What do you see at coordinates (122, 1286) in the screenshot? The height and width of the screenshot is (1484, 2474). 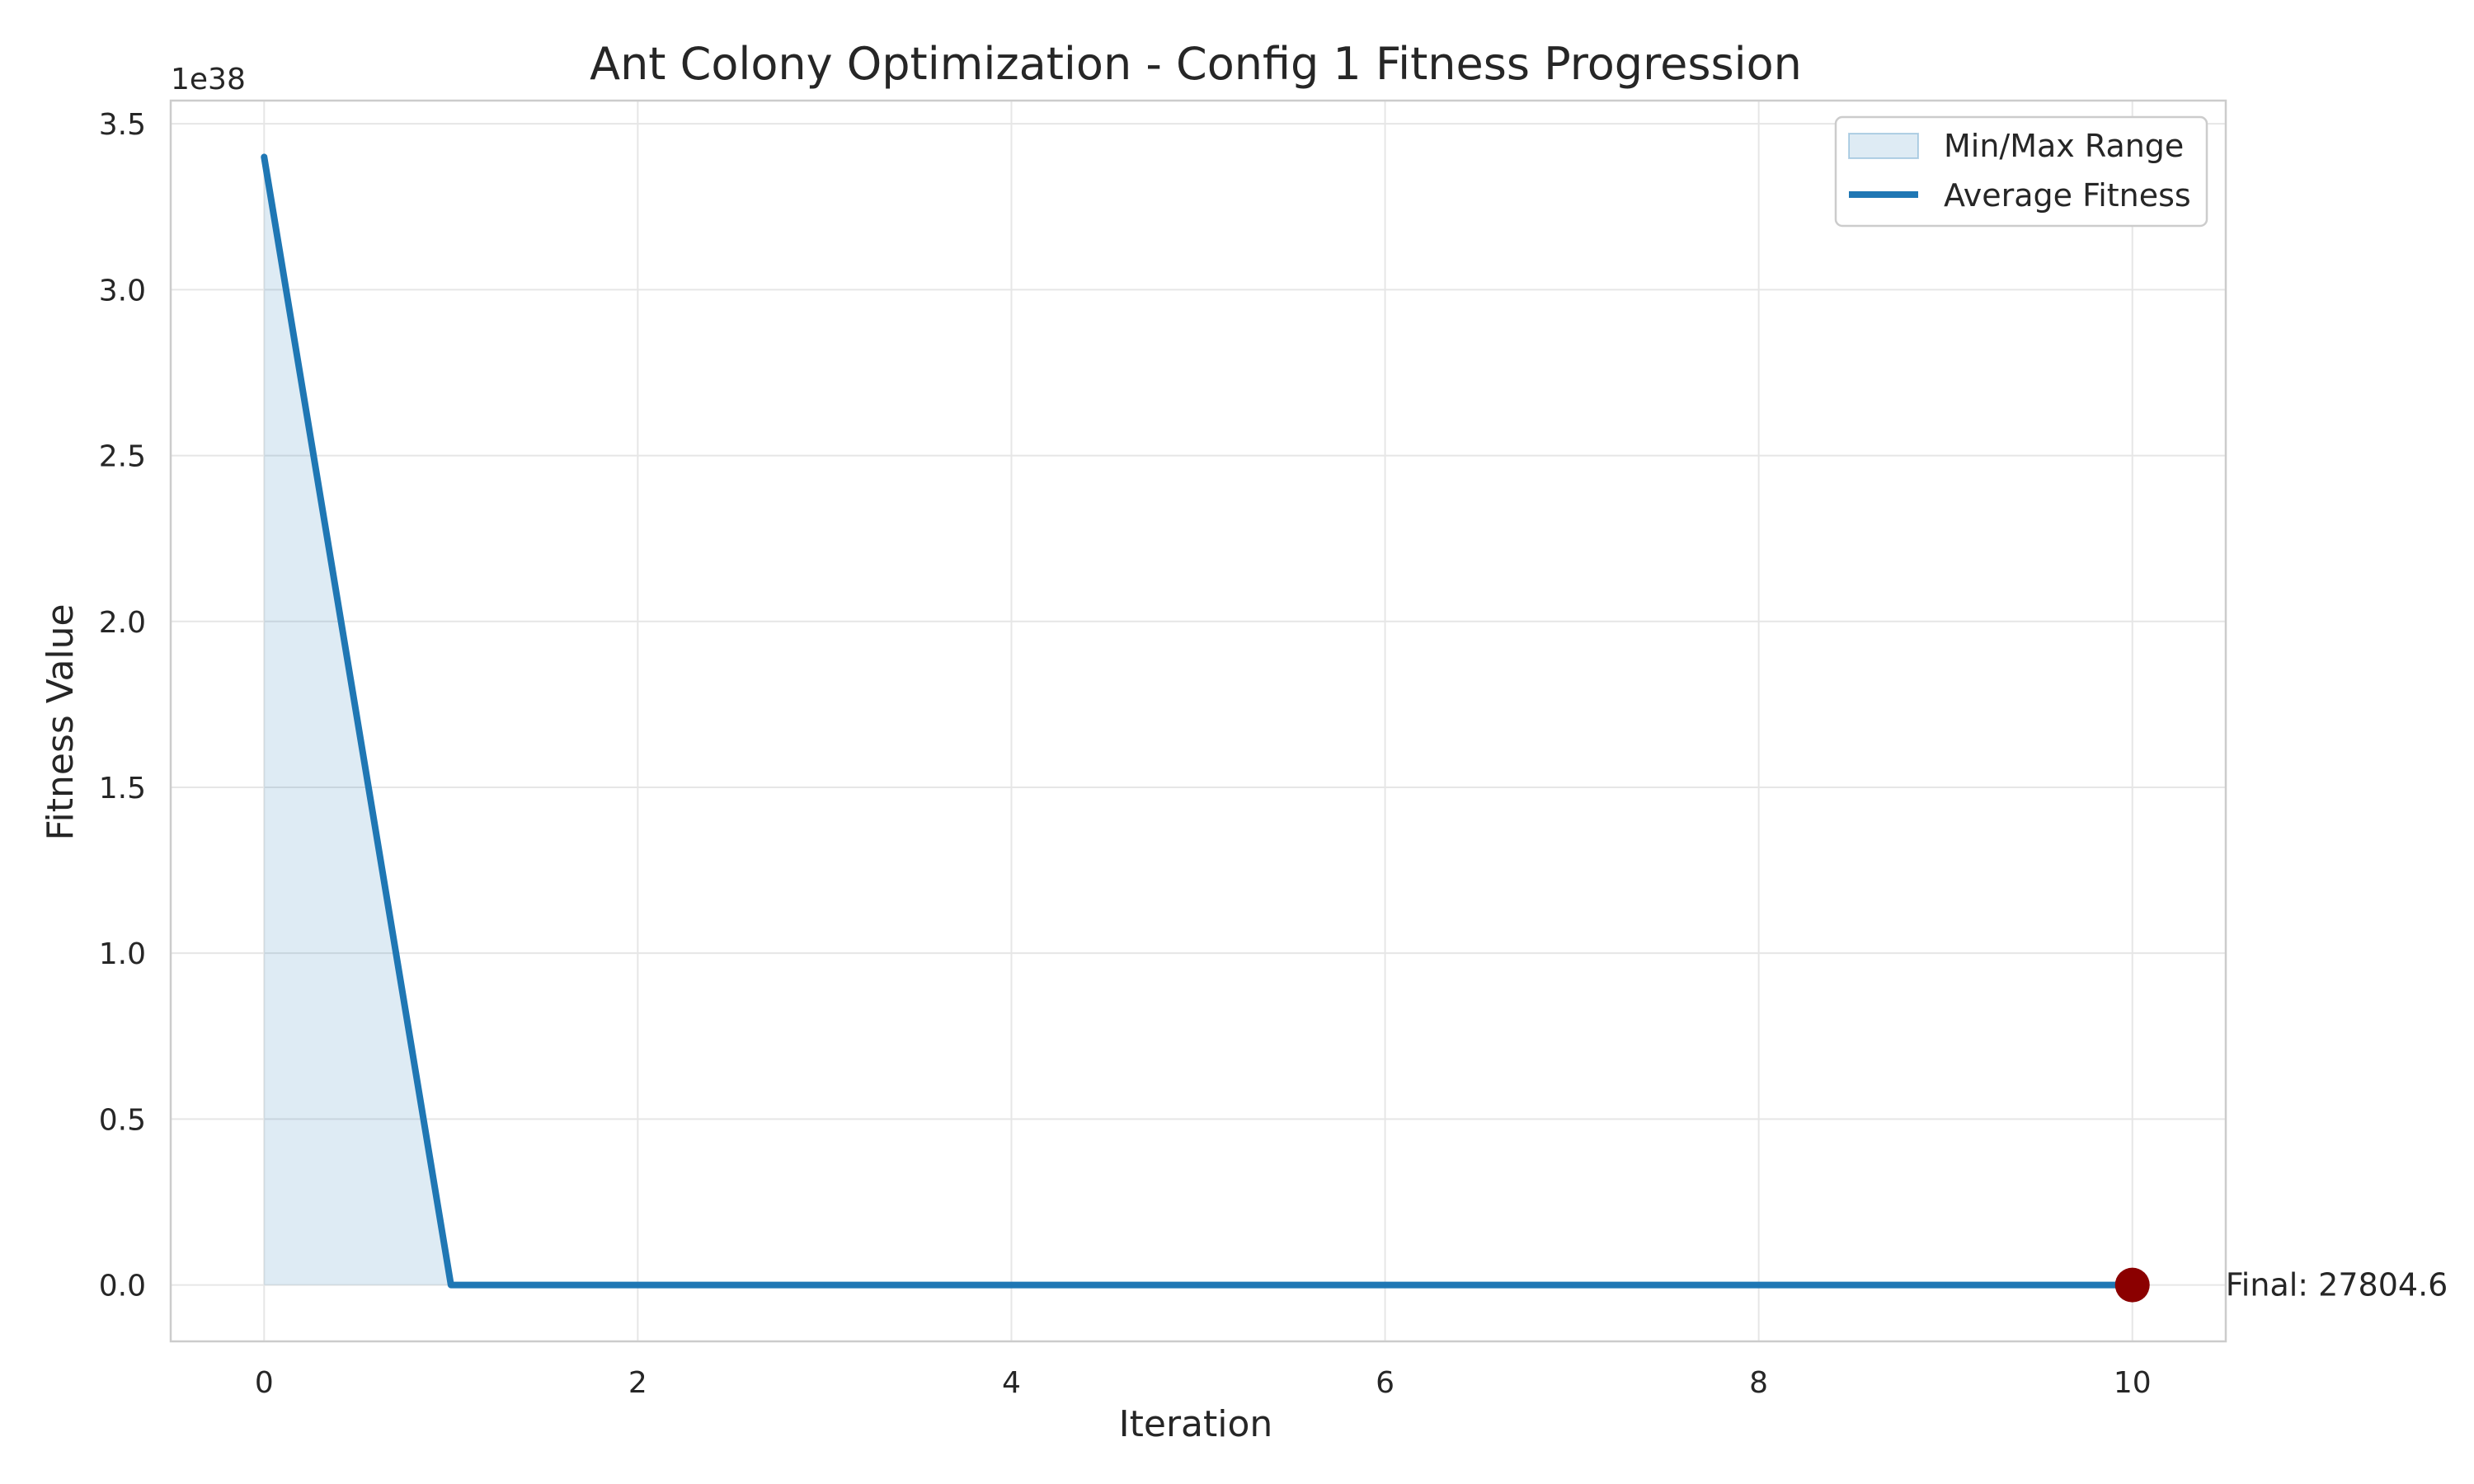 I see `y-tick-label: 0.0` at bounding box center [122, 1286].